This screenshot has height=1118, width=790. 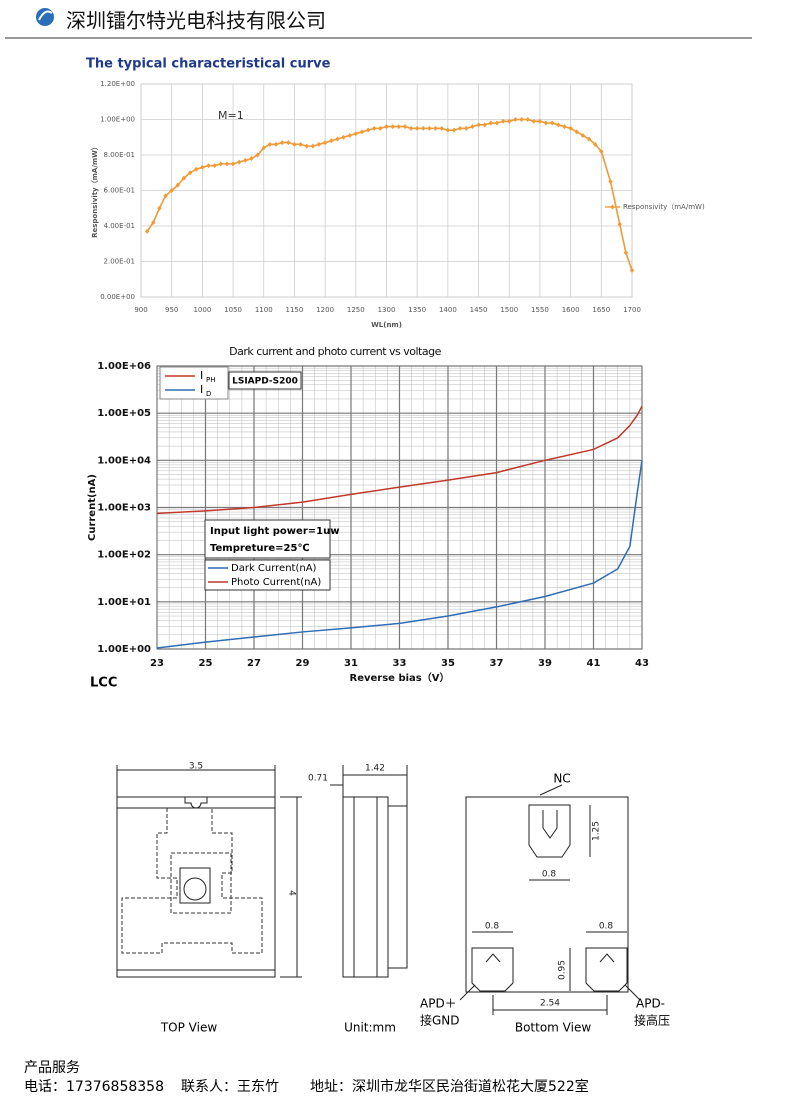 What do you see at coordinates (540, 310) in the screenshot?
I see `x-tick-label: 1550` at bounding box center [540, 310].